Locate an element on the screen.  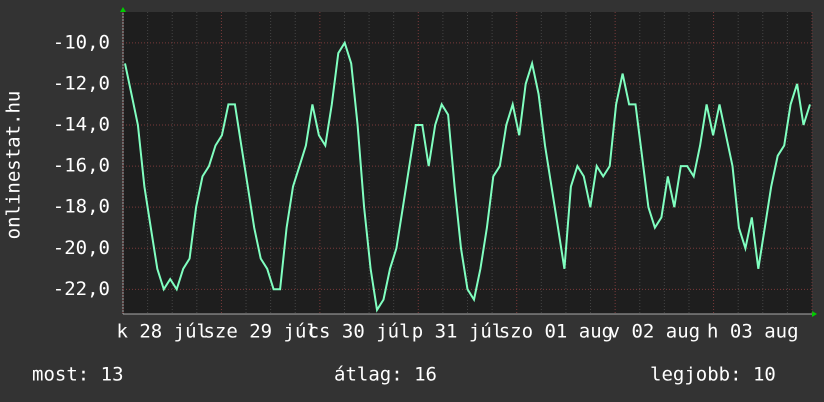
x-tick-label: h 03 aug is located at coordinates (753, 332).